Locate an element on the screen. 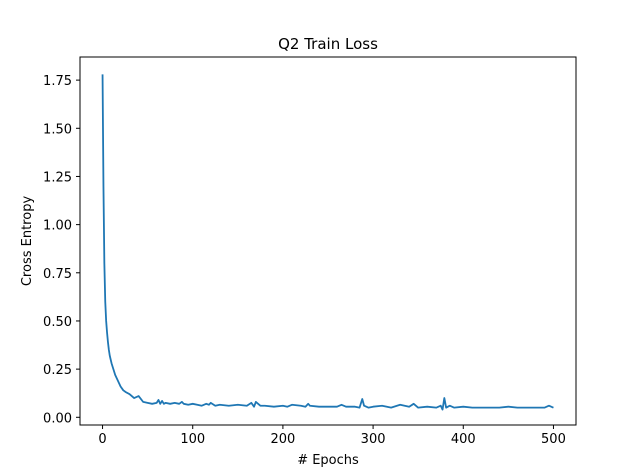 The image size is (640, 476). x-tick-label: 0 is located at coordinates (102, 439).